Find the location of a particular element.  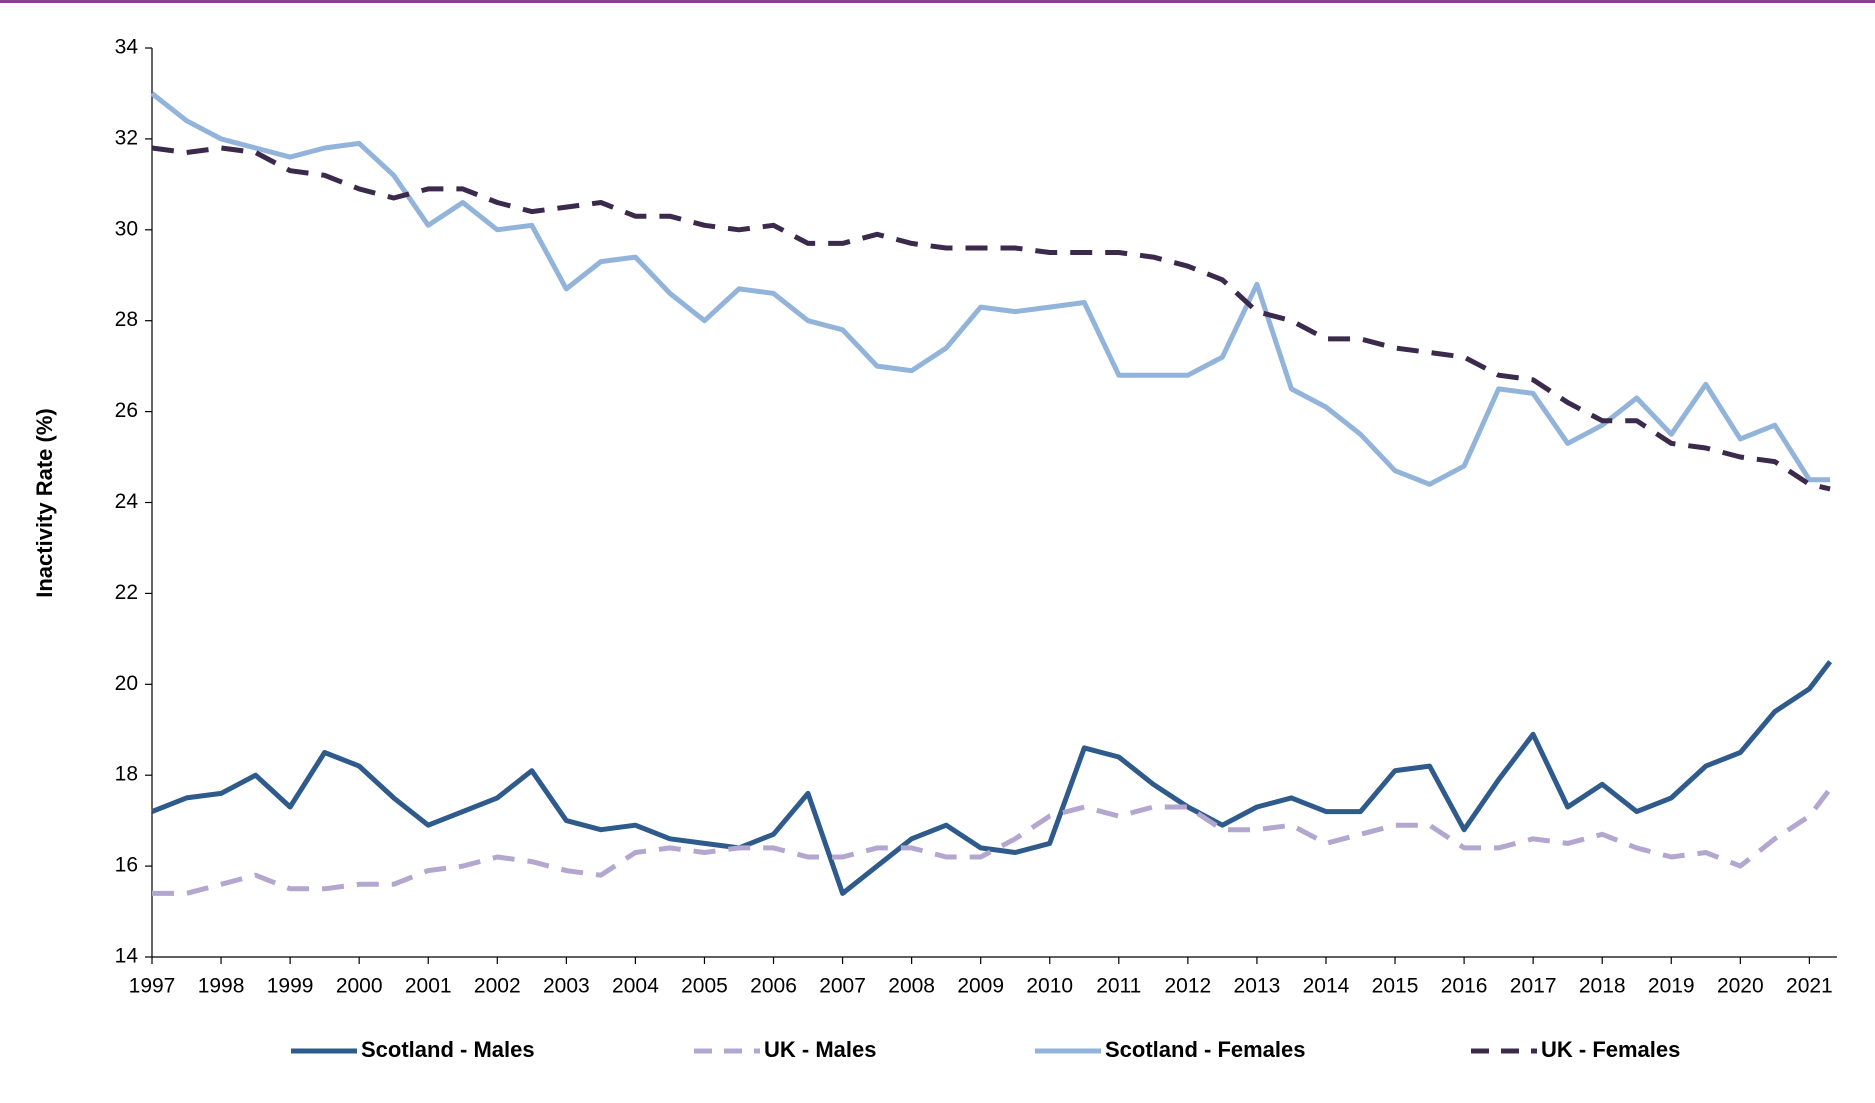

y-tick-label: 34 is located at coordinates (127, 47).